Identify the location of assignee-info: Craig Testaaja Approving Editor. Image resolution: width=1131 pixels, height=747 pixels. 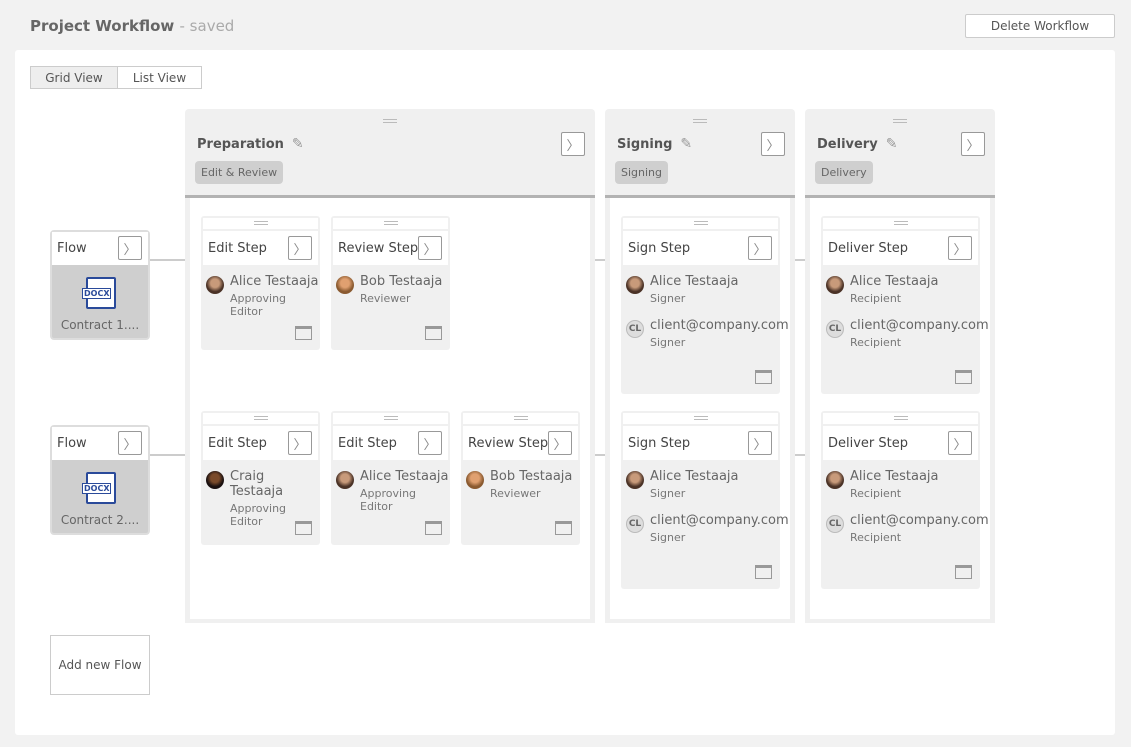
(275, 498).